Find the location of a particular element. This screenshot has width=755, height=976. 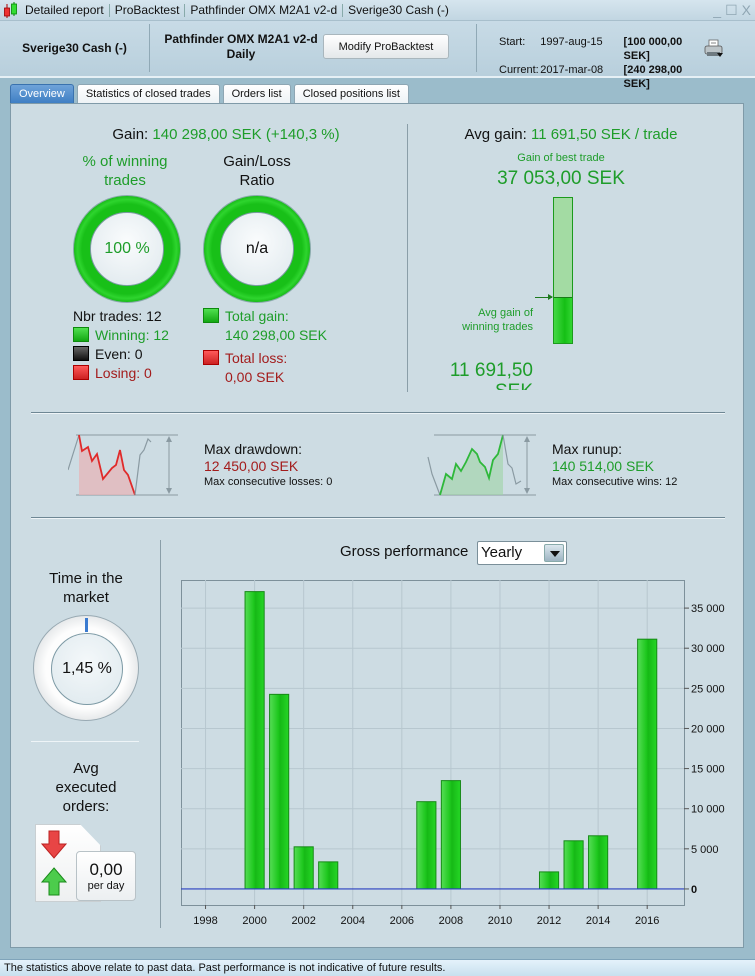

tab-closed-positions-list: Closed positions list is located at coordinates (351, 93).